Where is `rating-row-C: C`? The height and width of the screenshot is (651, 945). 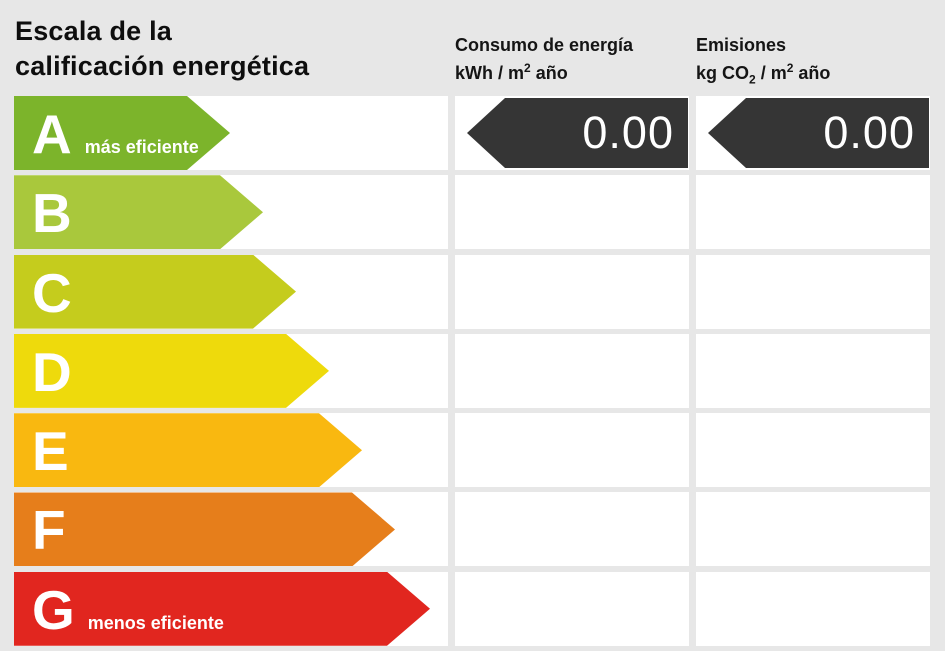
rating-row-C: C is located at coordinates (472, 291).